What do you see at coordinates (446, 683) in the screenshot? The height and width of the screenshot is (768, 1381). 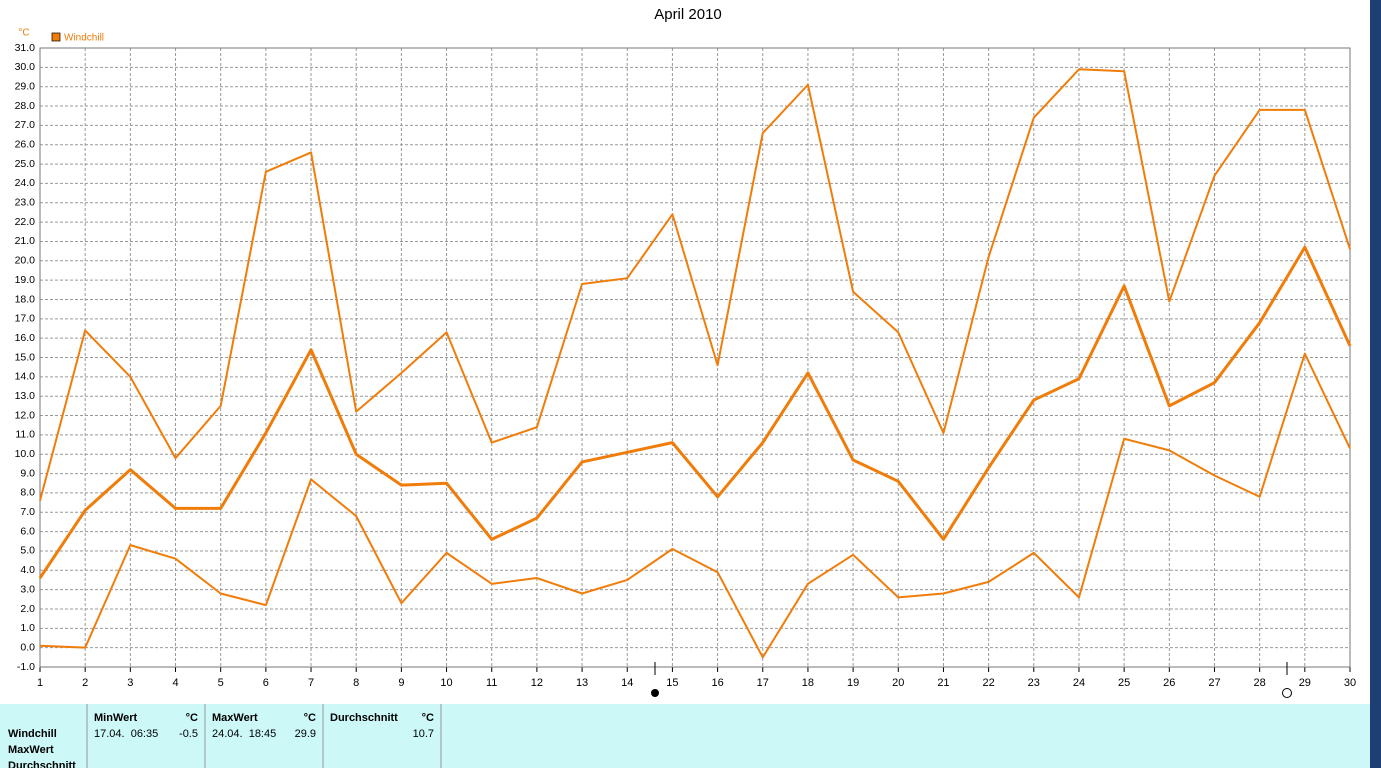 I see `x-tick-label: 10` at bounding box center [446, 683].